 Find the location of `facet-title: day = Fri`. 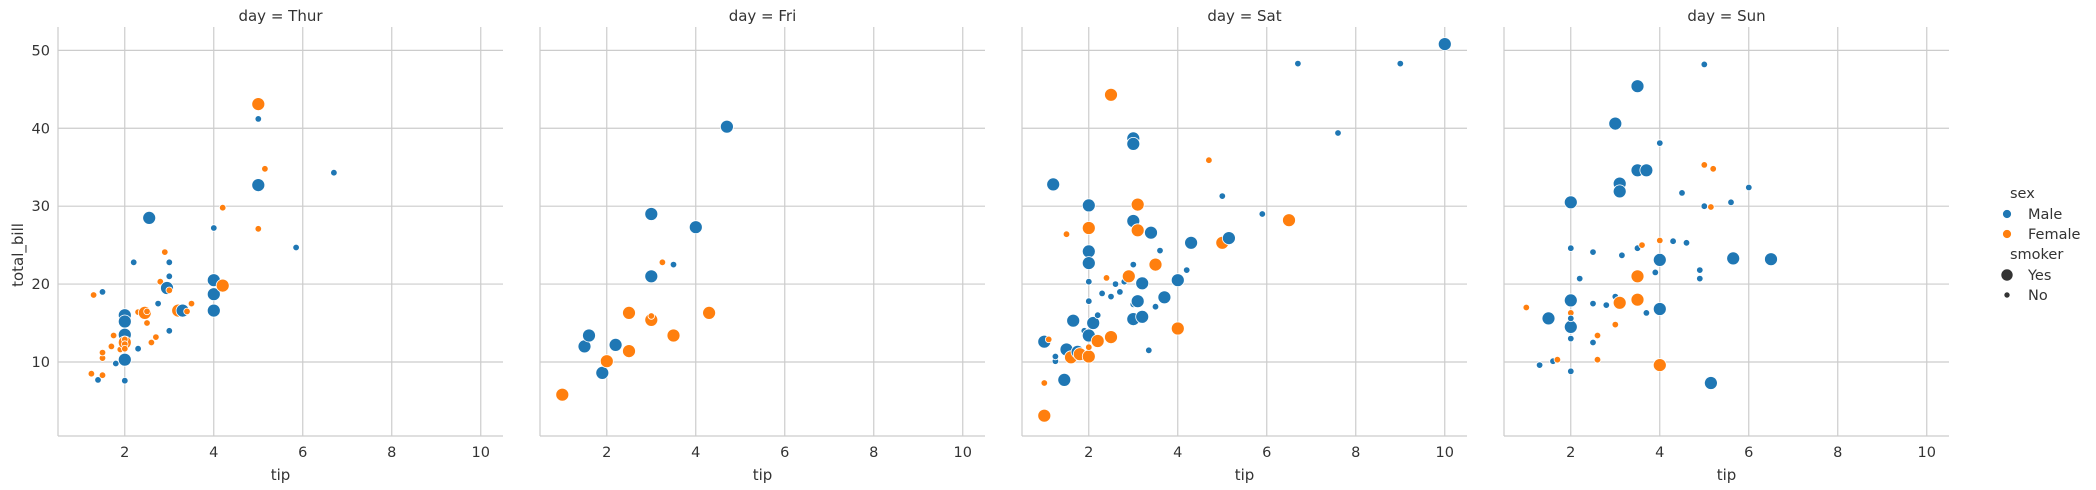

facet-title: day = Fri is located at coordinates (763, 16).